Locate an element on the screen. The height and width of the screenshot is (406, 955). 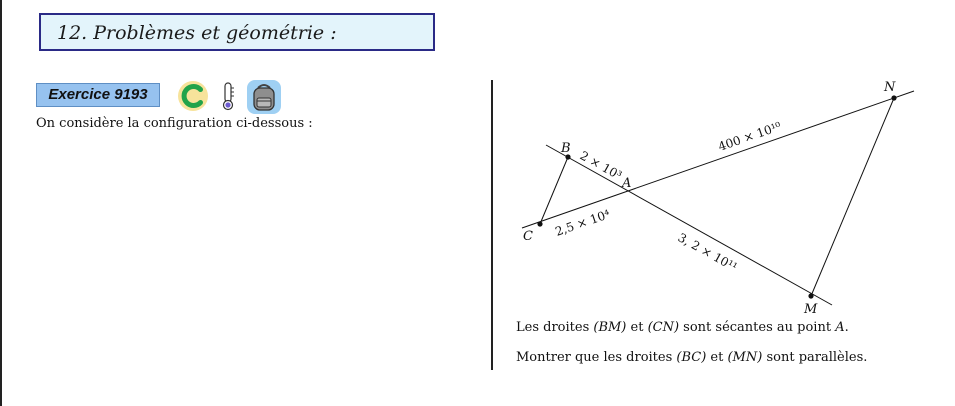
point-C is located at coordinates (540, 224).